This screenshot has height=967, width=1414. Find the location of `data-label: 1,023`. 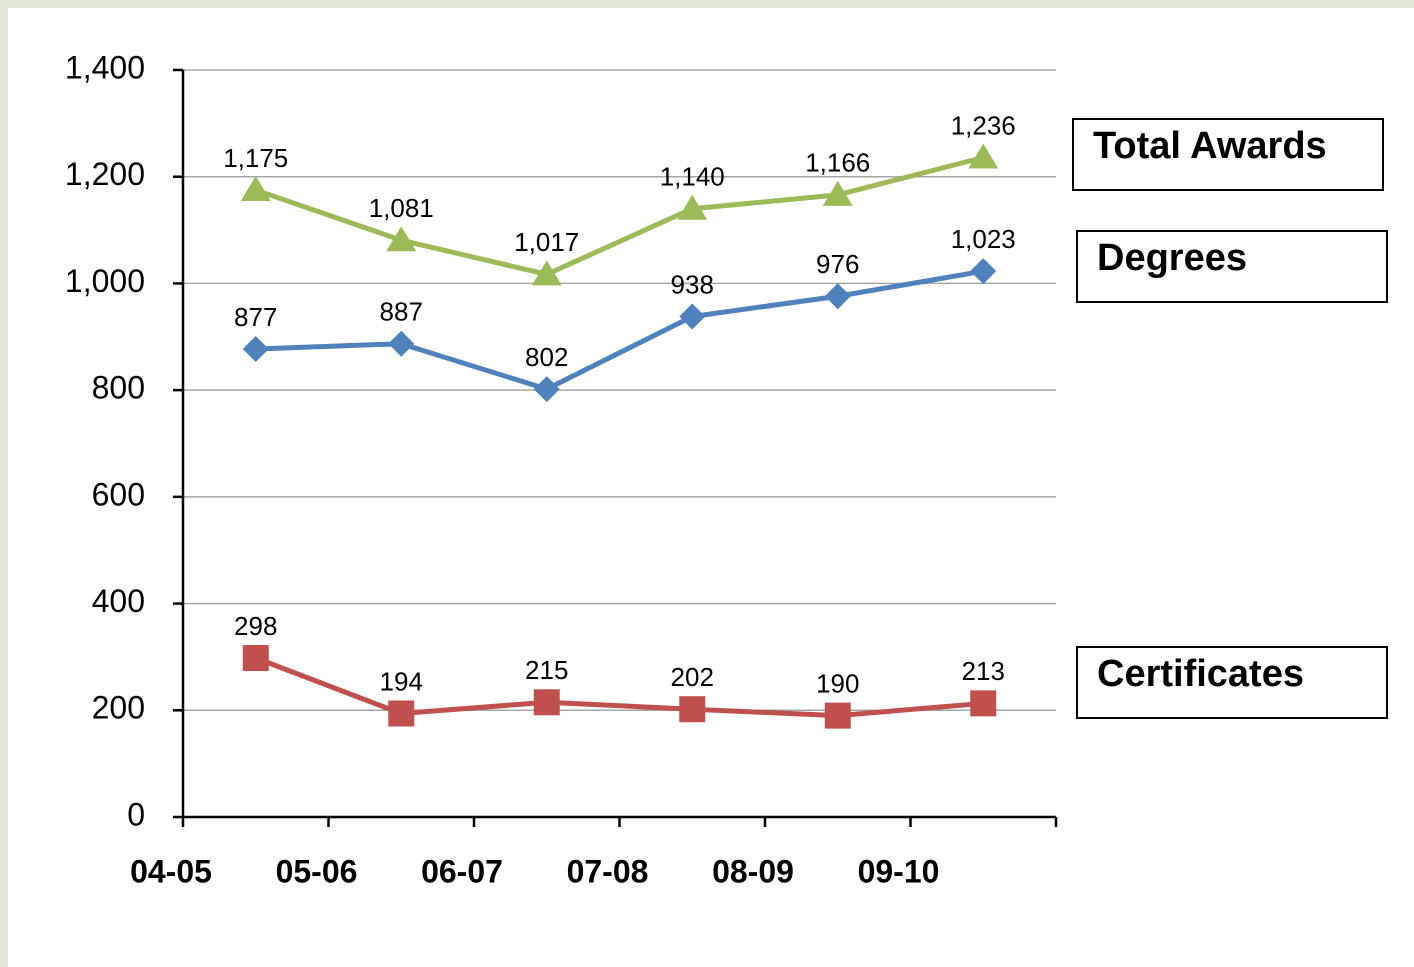

data-label: 1,023 is located at coordinates (983, 239).